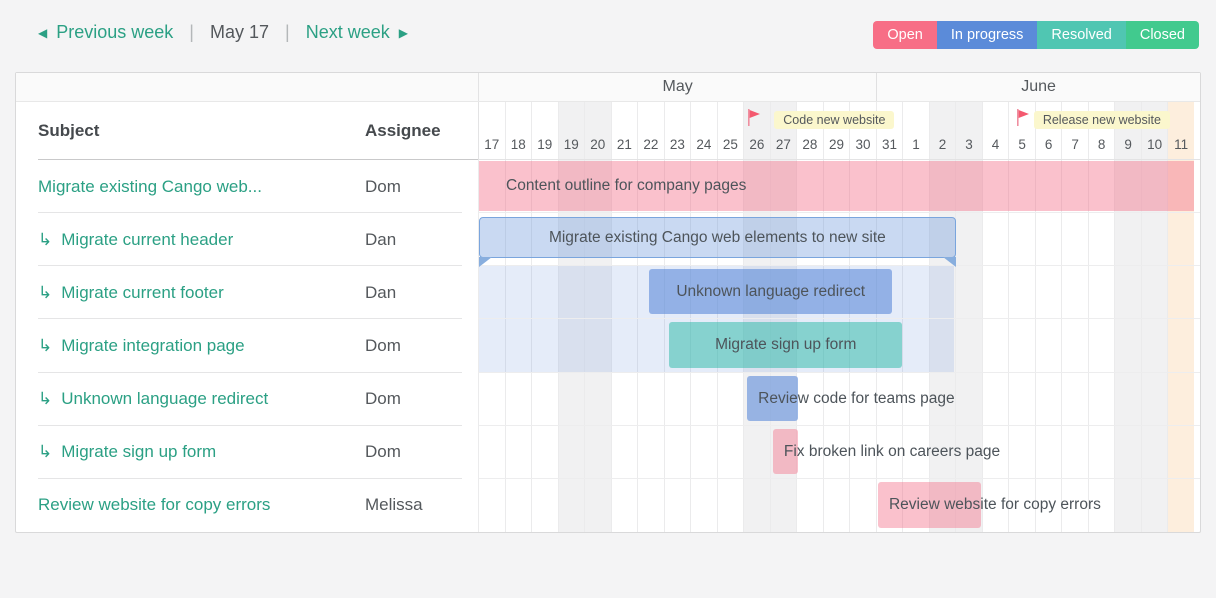 This screenshot has width=1216, height=598. I want to click on legend-in-progress: In progress, so click(987, 35).